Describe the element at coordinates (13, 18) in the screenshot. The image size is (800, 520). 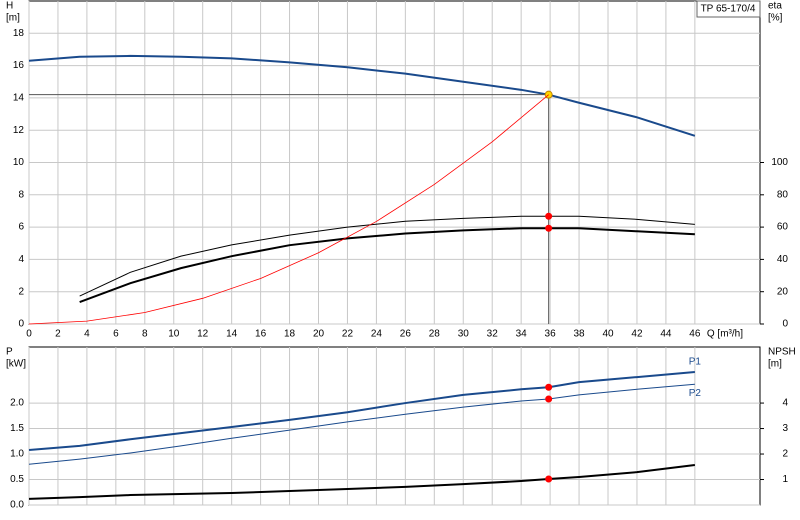
I see `y-axis-label: [m]` at that location.